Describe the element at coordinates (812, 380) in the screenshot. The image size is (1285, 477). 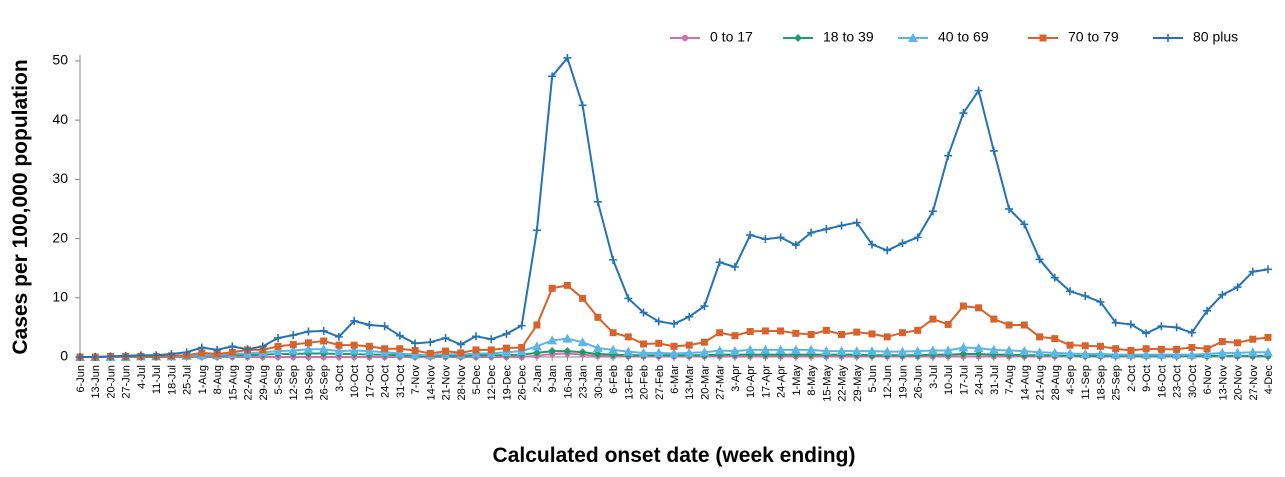
I see `x-tick-label: 8-May` at that location.